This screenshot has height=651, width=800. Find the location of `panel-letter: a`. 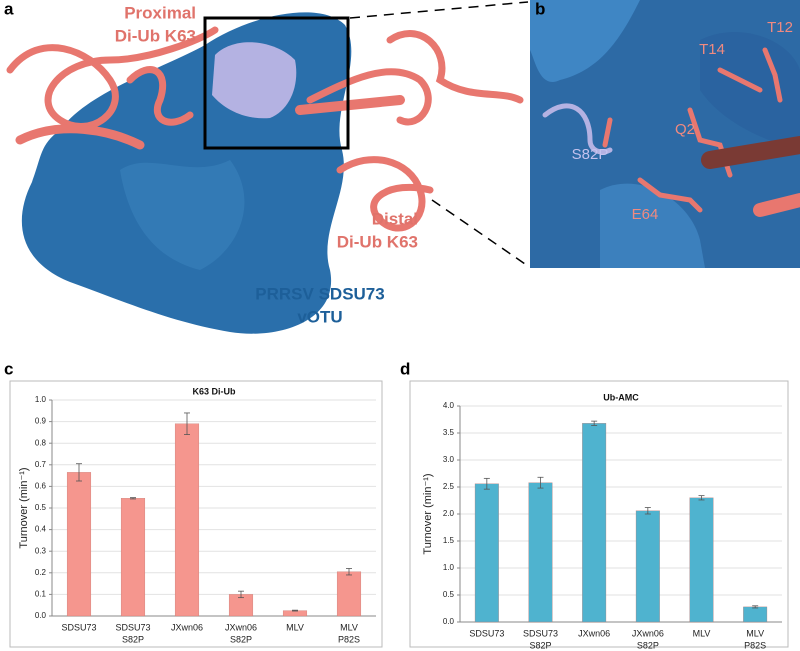

panel-letter: a is located at coordinates (9, 9).